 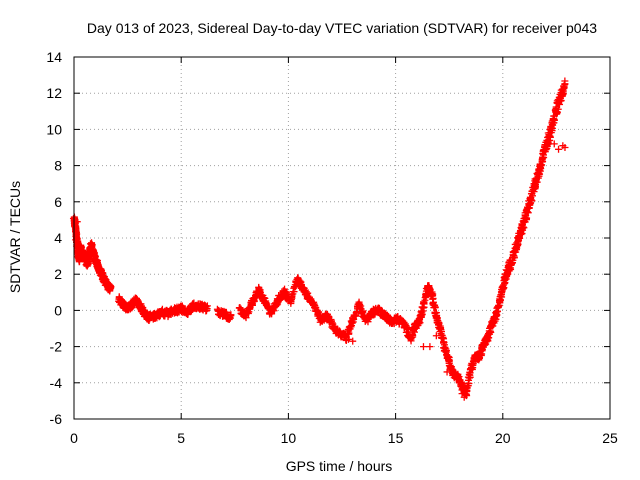 I want to click on y-tick-label: 2, so click(x=58, y=274).